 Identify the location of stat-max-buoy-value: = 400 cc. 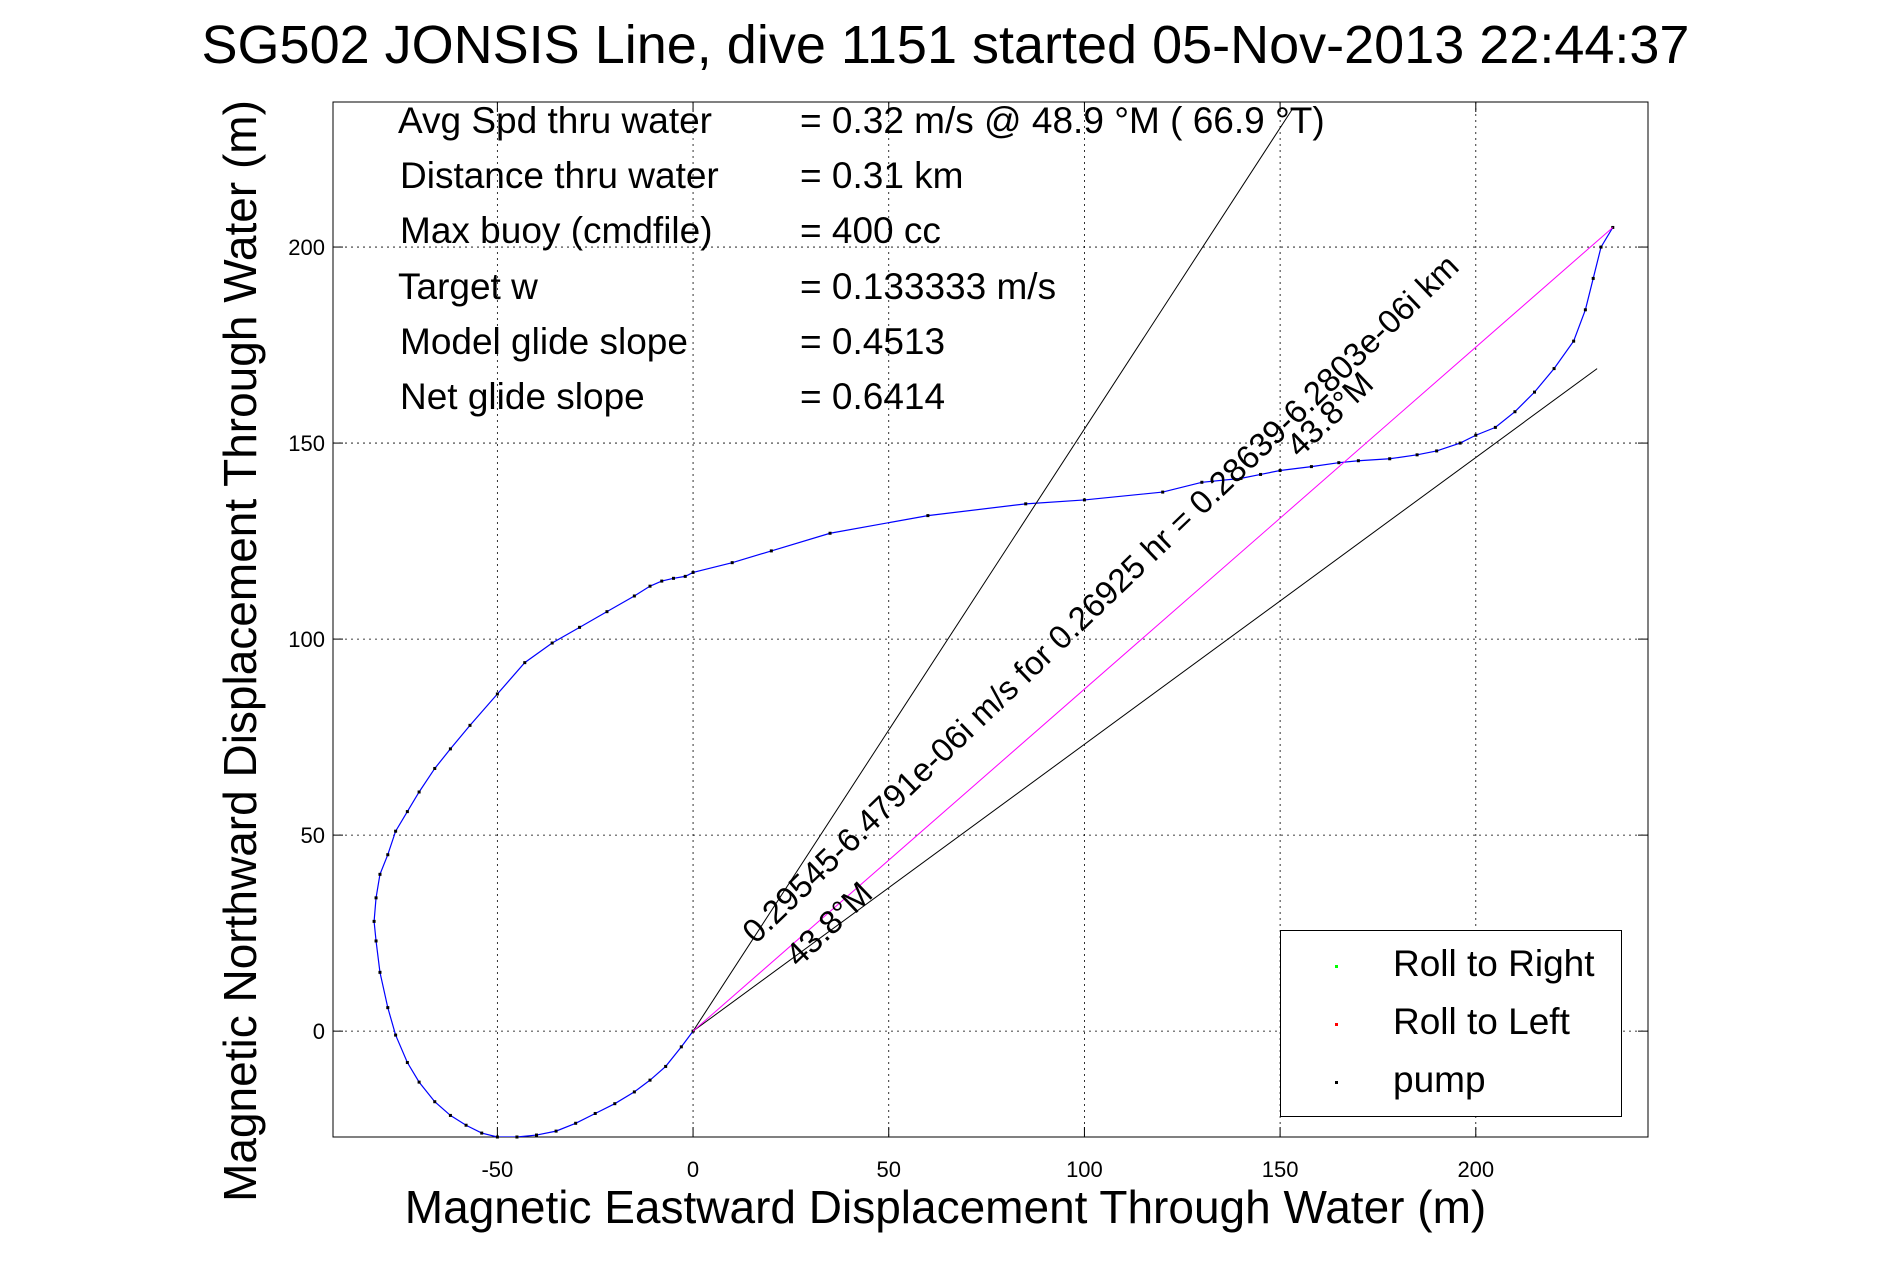
(870, 230).